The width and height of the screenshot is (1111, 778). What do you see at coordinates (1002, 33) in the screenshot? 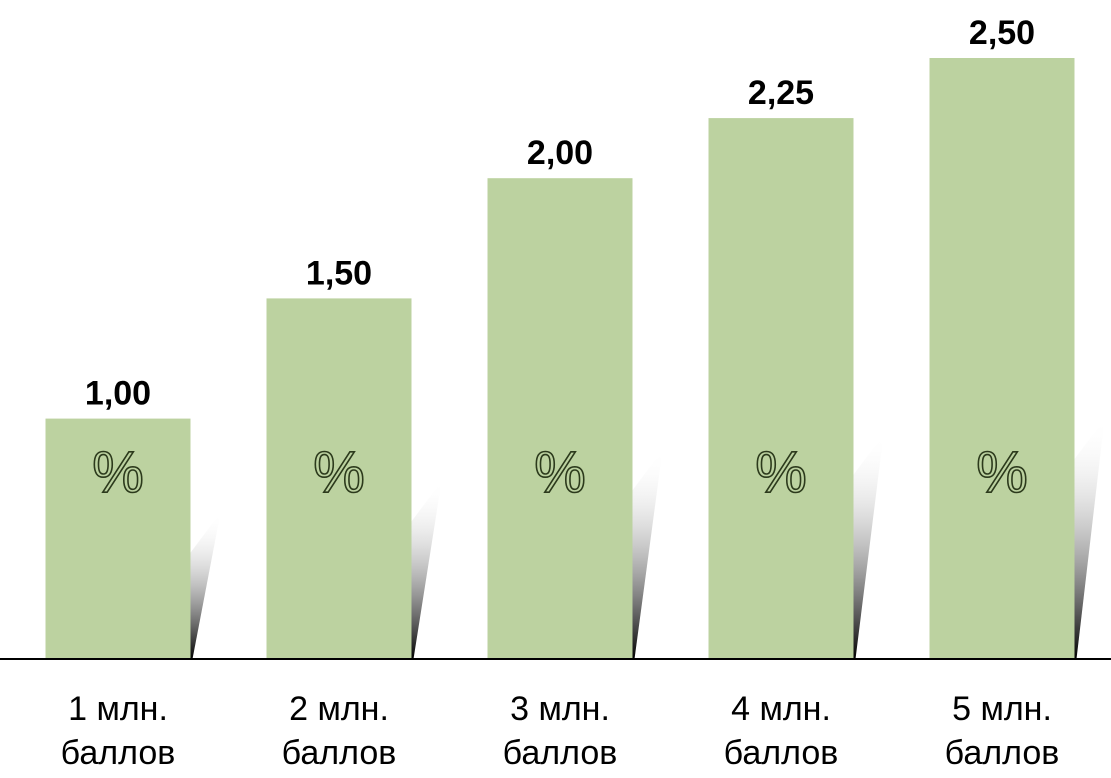
I see `data-label: 2,50` at bounding box center [1002, 33].